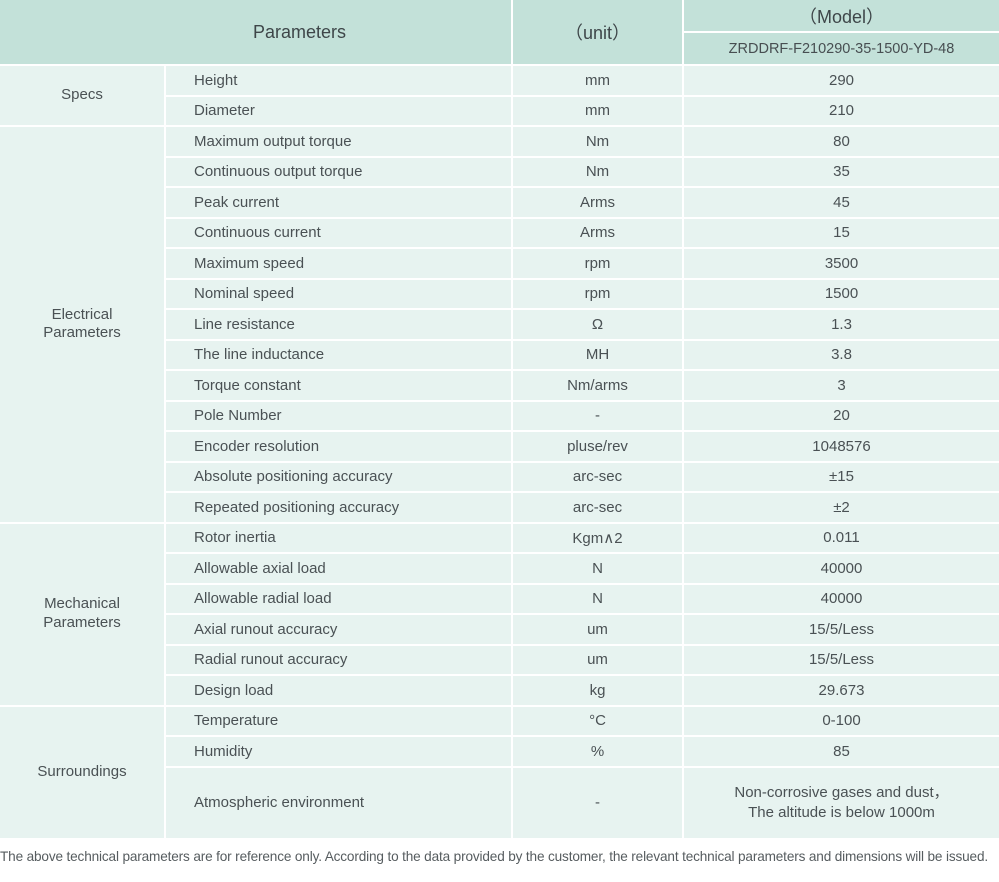  I want to click on param-cell: The line inductance, so click(339, 354).